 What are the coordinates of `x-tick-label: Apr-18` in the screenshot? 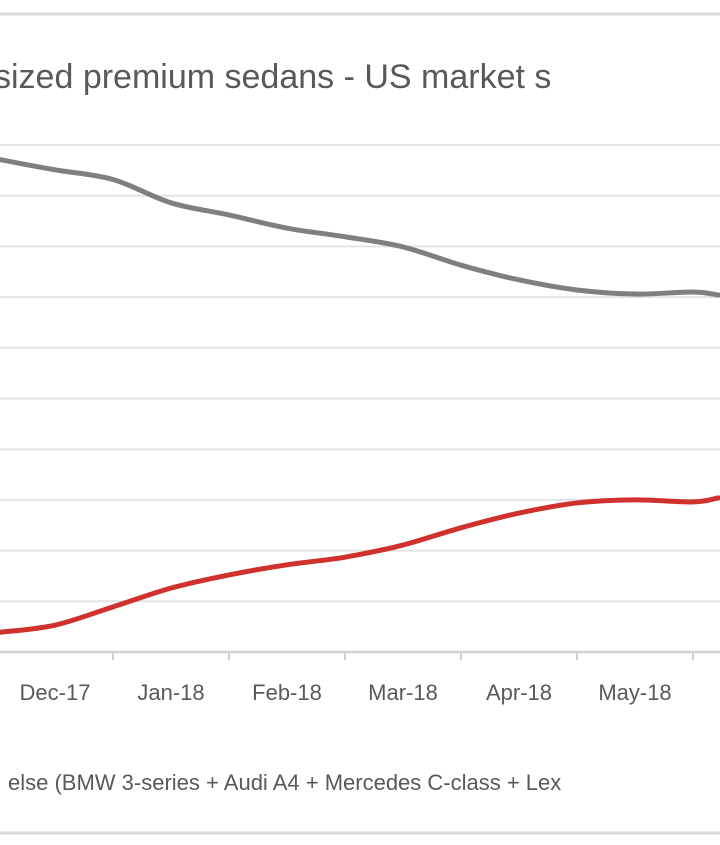 It's located at (519, 692).